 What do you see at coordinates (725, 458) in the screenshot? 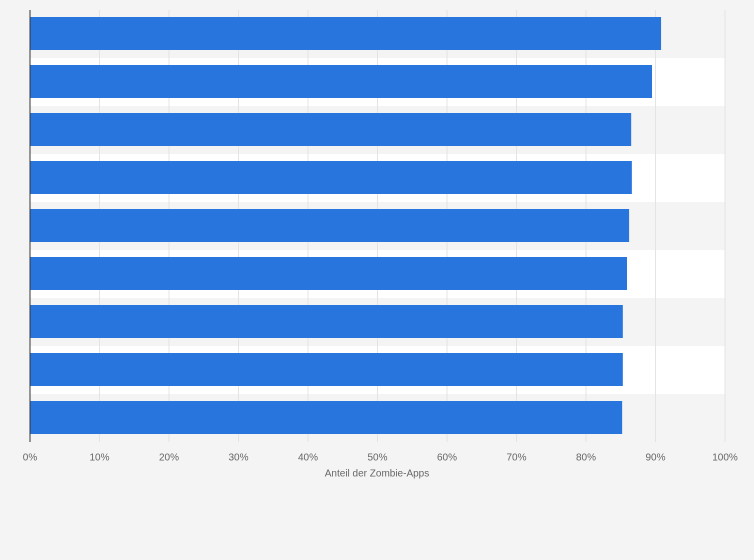
I see `x-tick-label: 100%` at bounding box center [725, 458].